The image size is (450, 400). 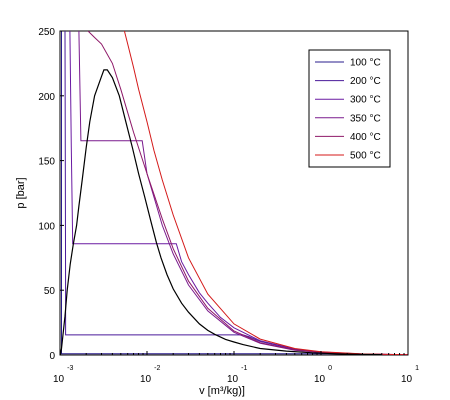 What do you see at coordinates (222, 391) in the screenshot?
I see `x-axis-label: v [m³/kg)]` at bounding box center [222, 391].